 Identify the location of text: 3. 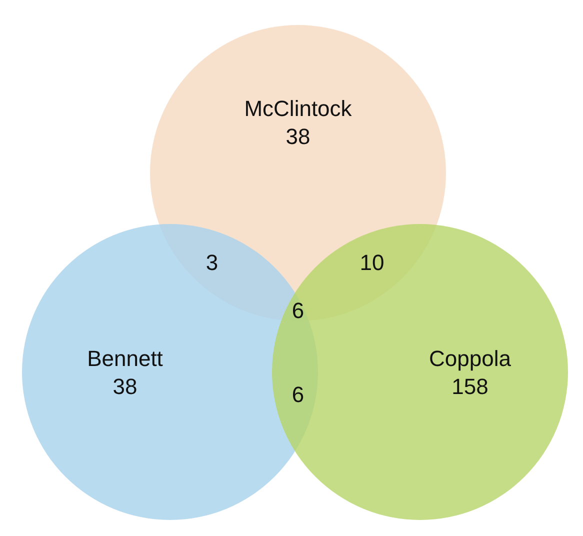
(212, 262).